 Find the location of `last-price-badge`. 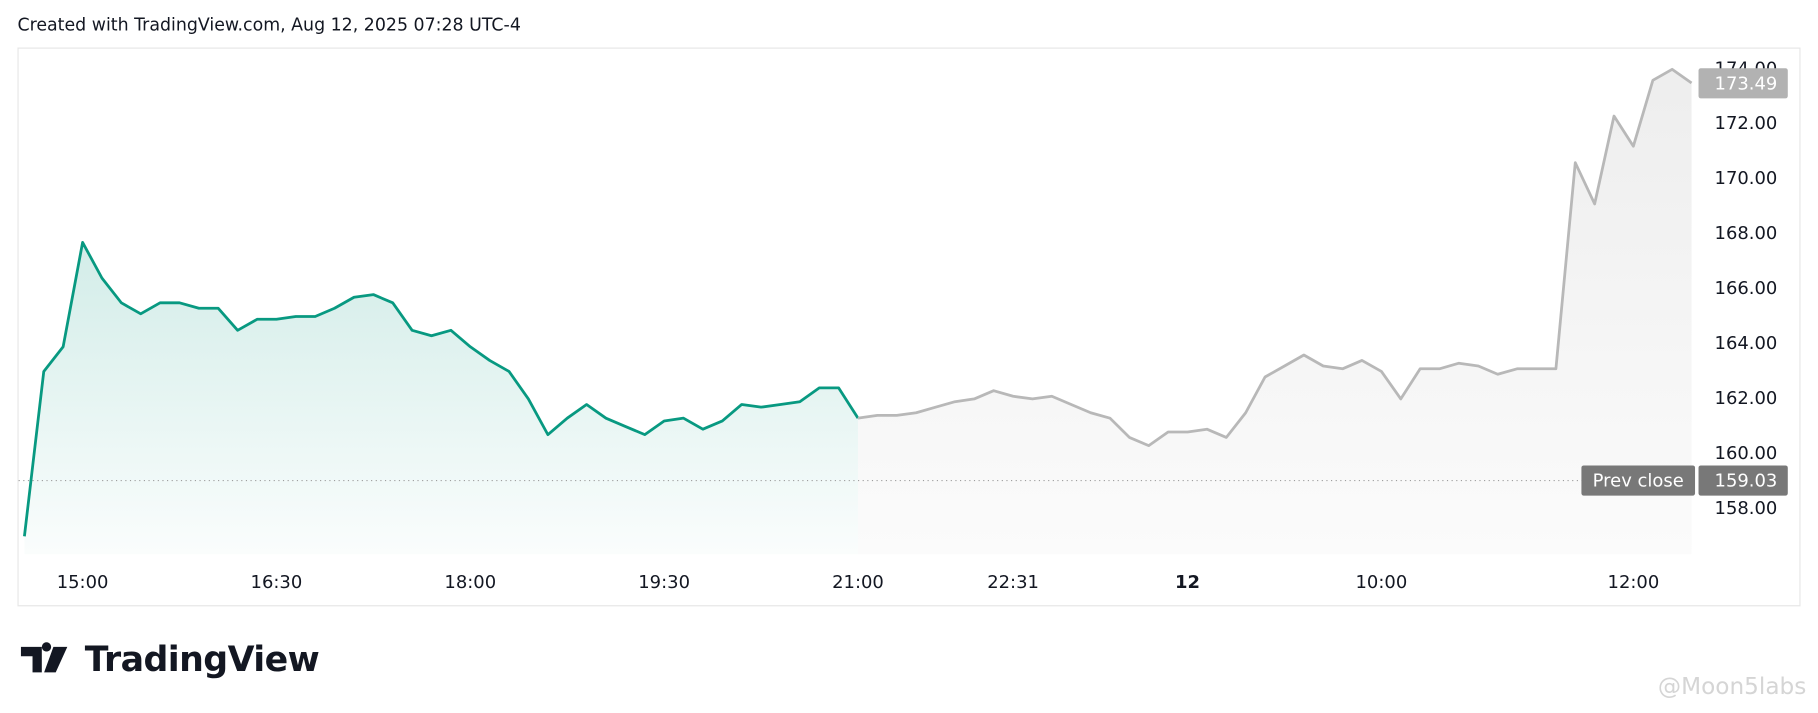

last-price-badge is located at coordinates (1743, 83).